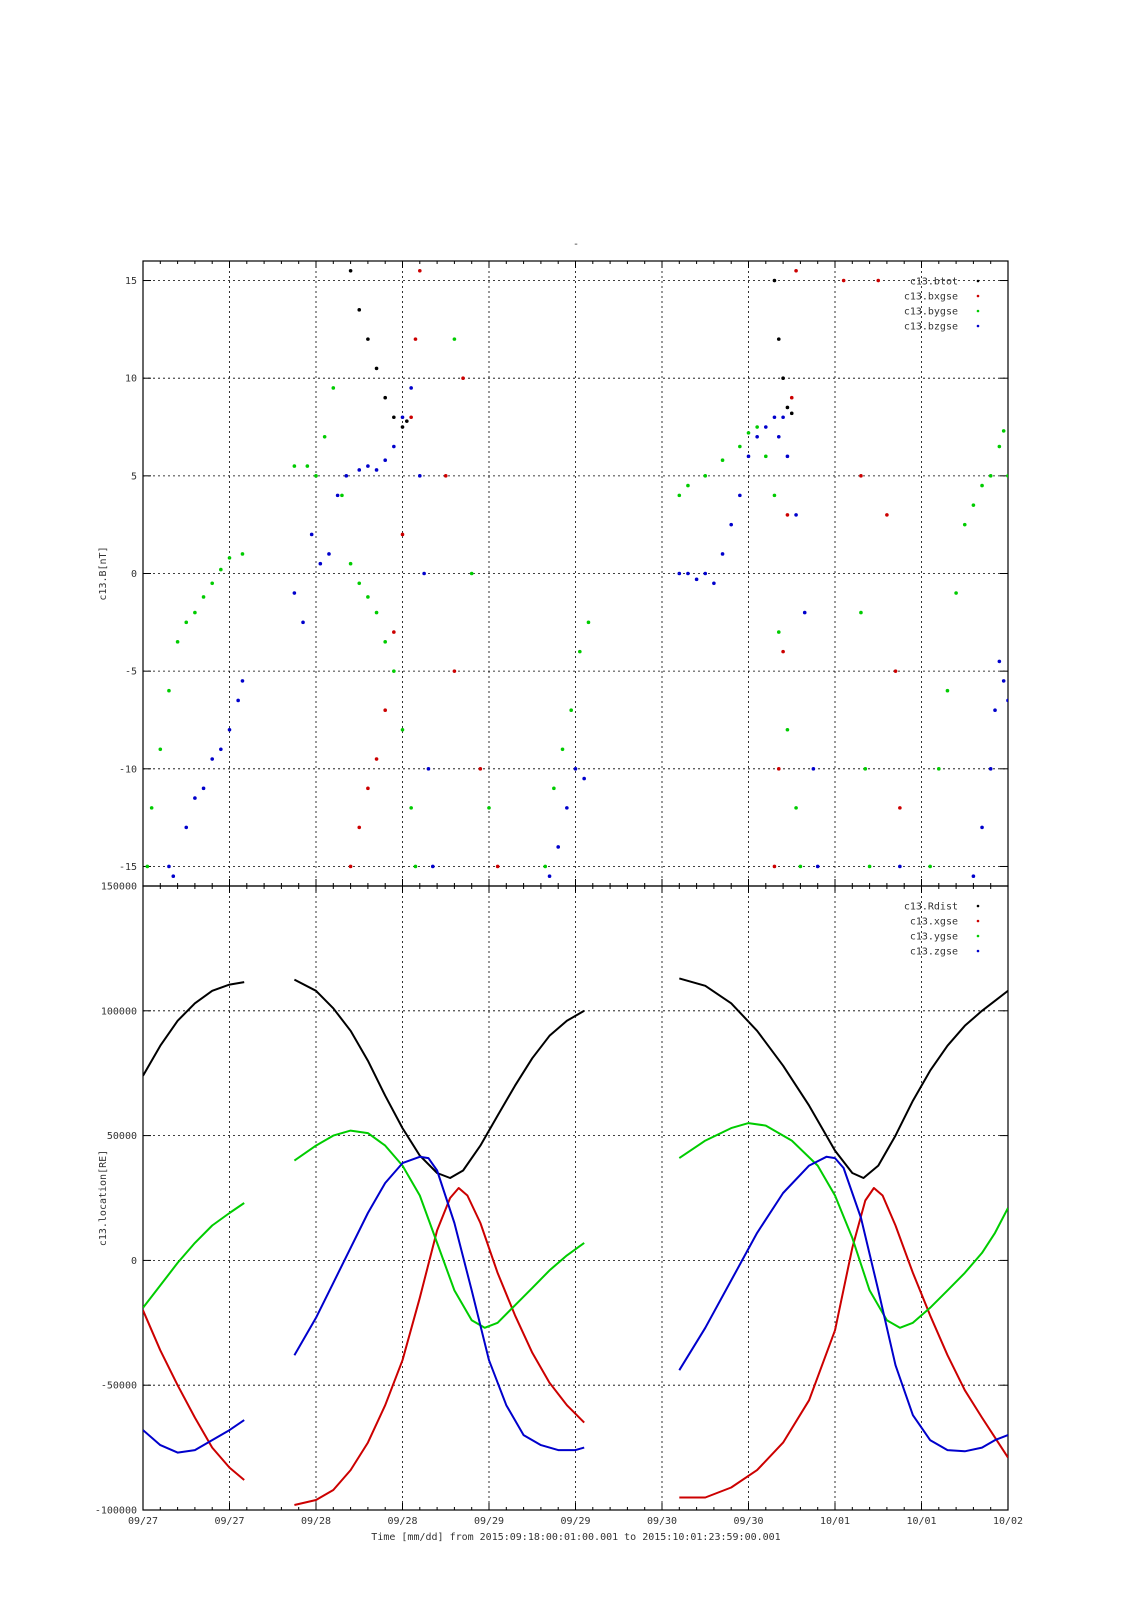 The height and width of the screenshot is (1600, 1131). Describe the element at coordinates (119, 1386) in the screenshot. I see `y-tick-label: -50000` at that location.